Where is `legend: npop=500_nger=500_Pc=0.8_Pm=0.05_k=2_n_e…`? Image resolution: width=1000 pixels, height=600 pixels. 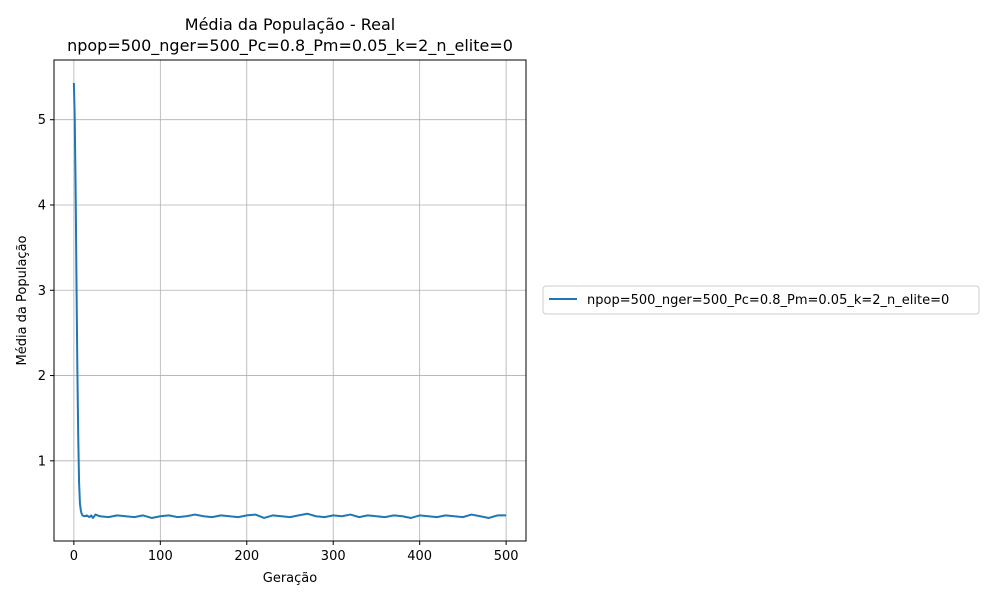 legend: npop=500_nger=500_Pc=0.8_Pm=0.05_k=2_n_e… is located at coordinates (761, 300).